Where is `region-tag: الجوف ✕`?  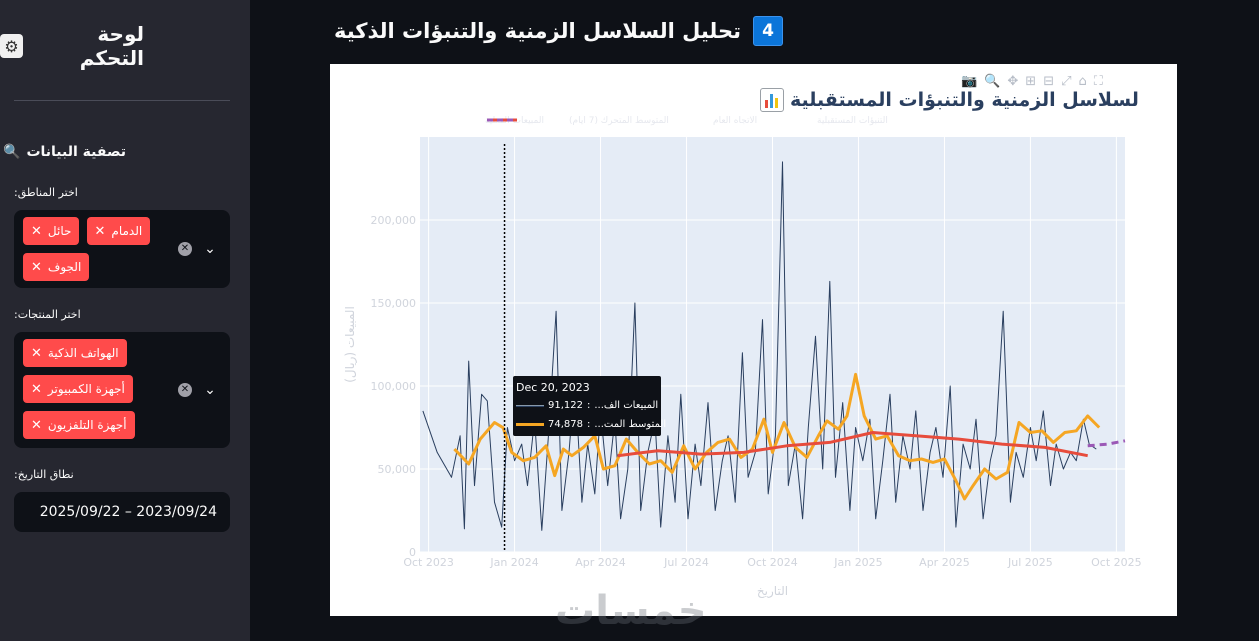 region-tag: الجوف ✕ is located at coordinates (56, 267).